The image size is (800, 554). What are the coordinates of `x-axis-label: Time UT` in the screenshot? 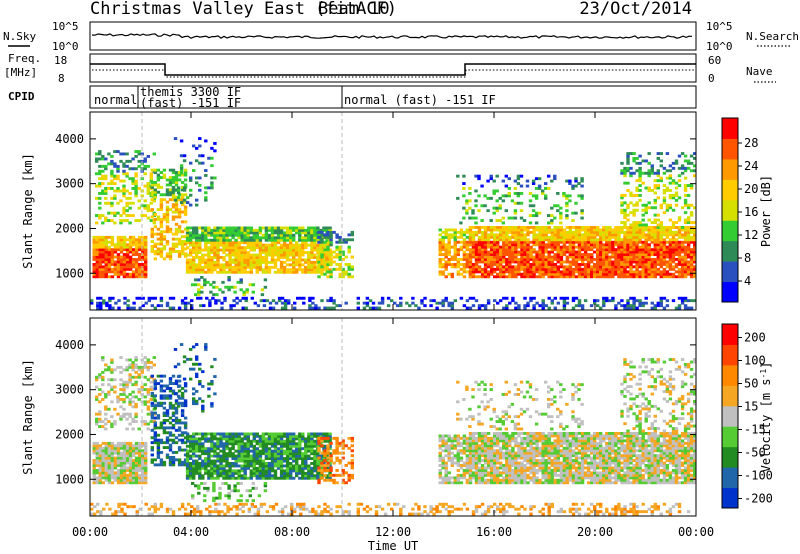 It's located at (393, 546).